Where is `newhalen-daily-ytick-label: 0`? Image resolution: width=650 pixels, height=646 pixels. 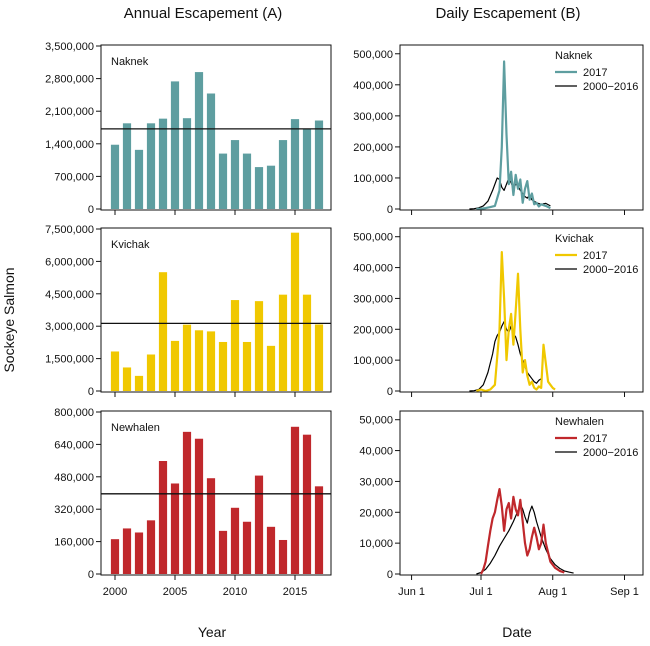 newhalen-daily-ytick-label: 0 is located at coordinates (390, 575).